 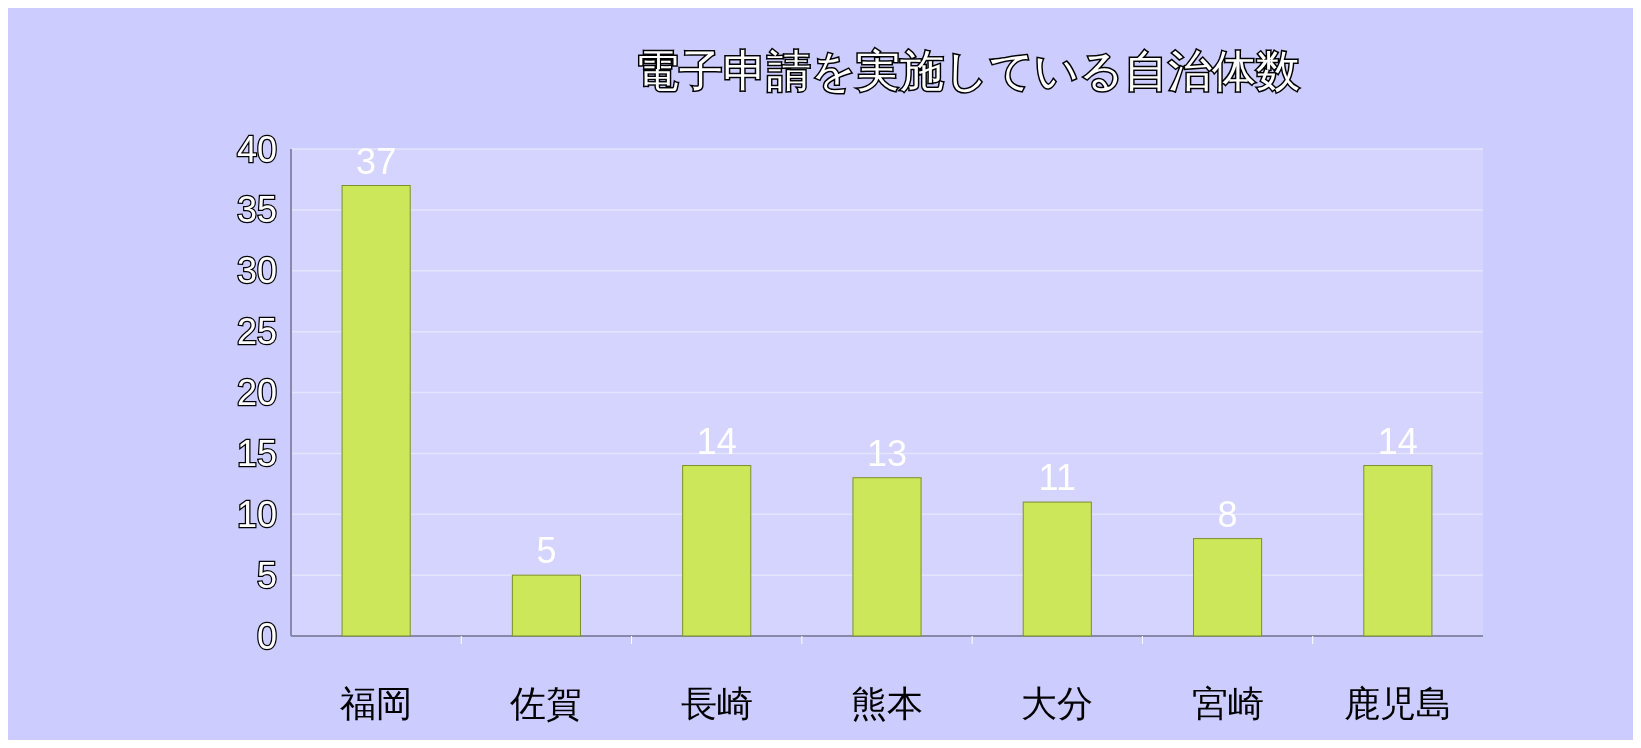 What do you see at coordinates (256, 271) in the screenshot?
I see `y-tick-label: 30` at bounding box center [256, 271].